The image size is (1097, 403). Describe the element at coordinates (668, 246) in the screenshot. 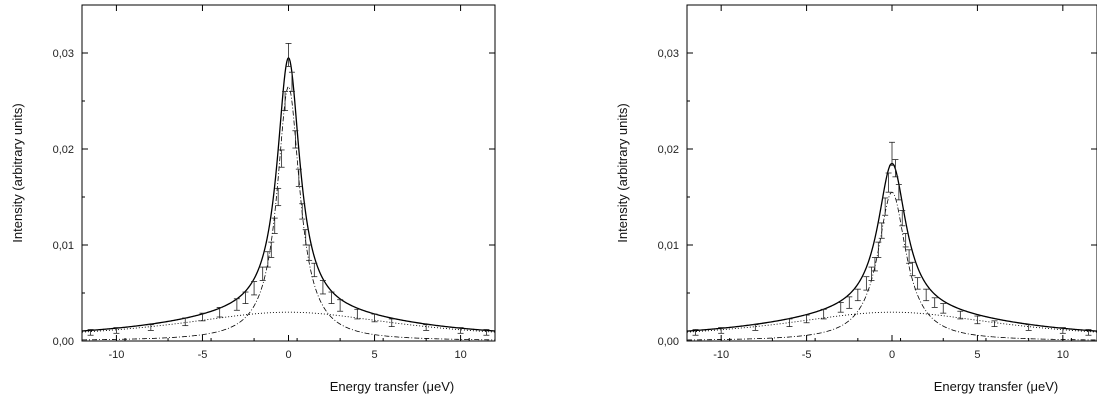

I see `y-tick-label: 0,01` at that location.